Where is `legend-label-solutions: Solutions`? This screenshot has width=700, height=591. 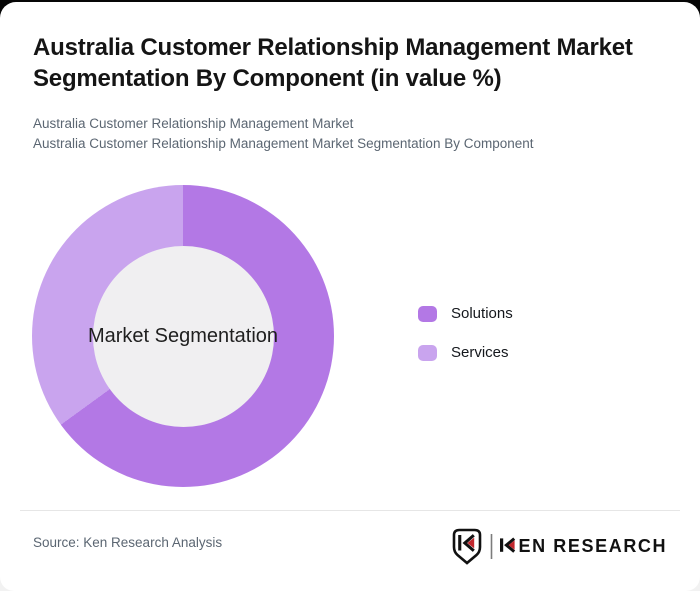 legend-label-solutions: Solutions is located at coordinates (482, 313).